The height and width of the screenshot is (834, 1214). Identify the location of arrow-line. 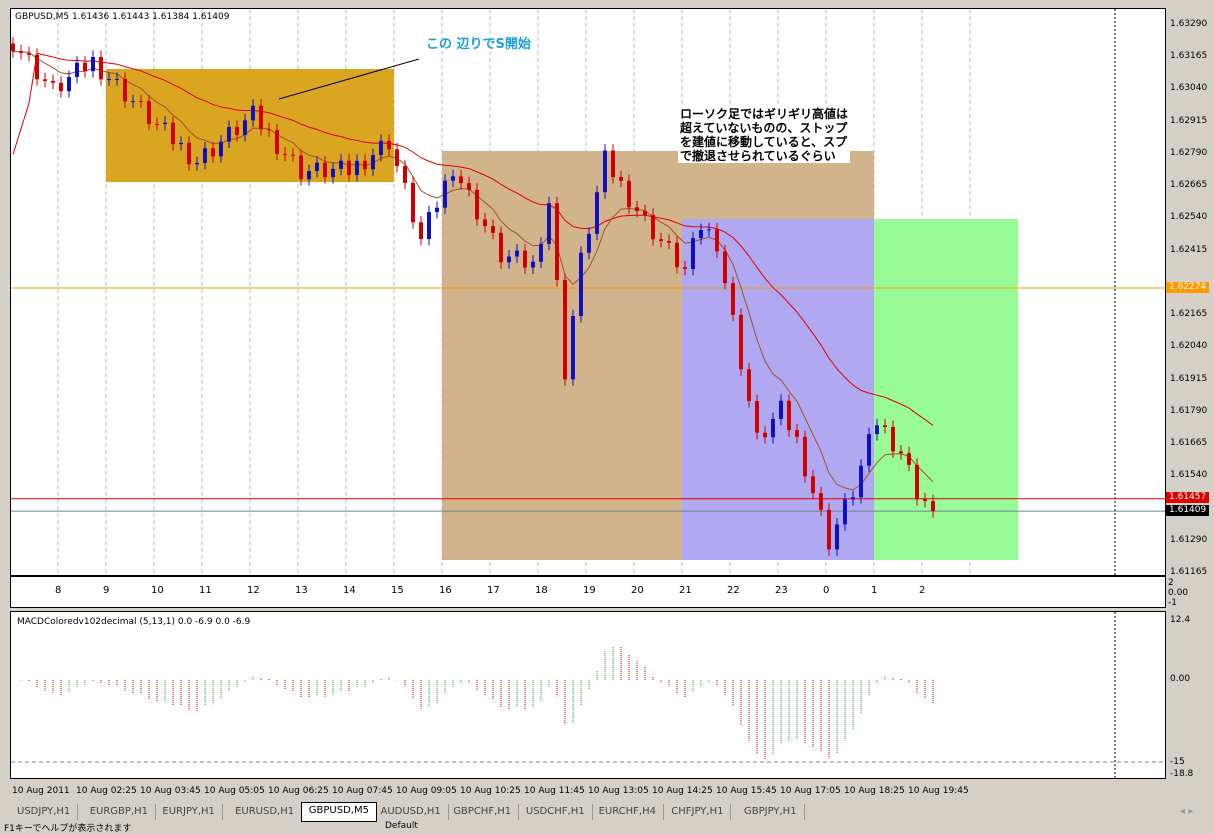
(349, 79).